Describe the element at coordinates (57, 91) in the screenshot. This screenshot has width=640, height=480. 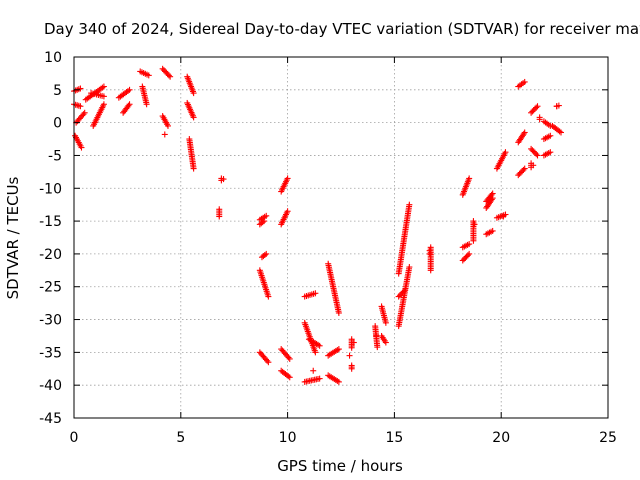
I see `y-tick-label: 5` at that location.